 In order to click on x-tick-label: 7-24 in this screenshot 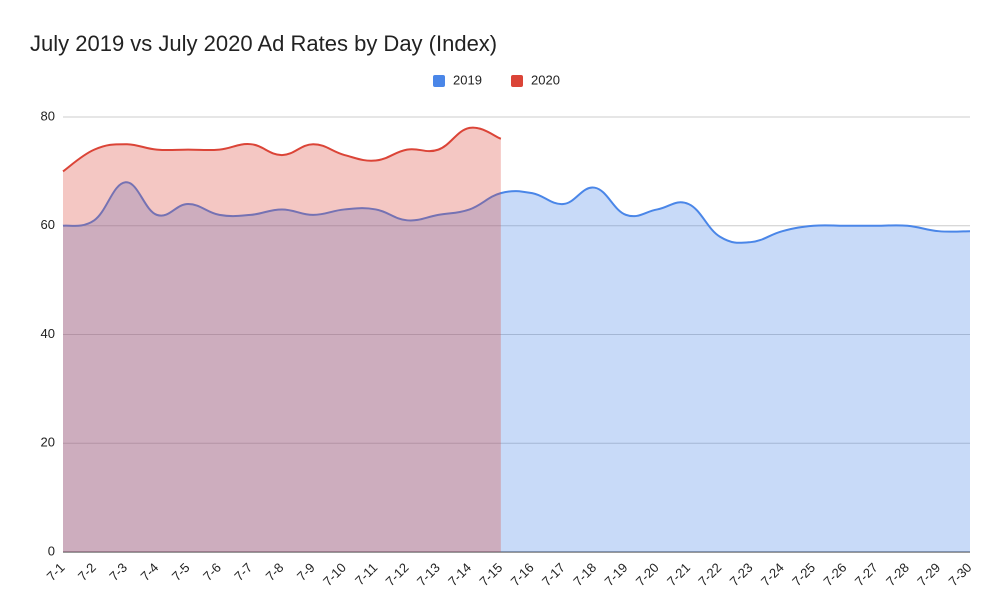, I will do `click(772, 574)`.